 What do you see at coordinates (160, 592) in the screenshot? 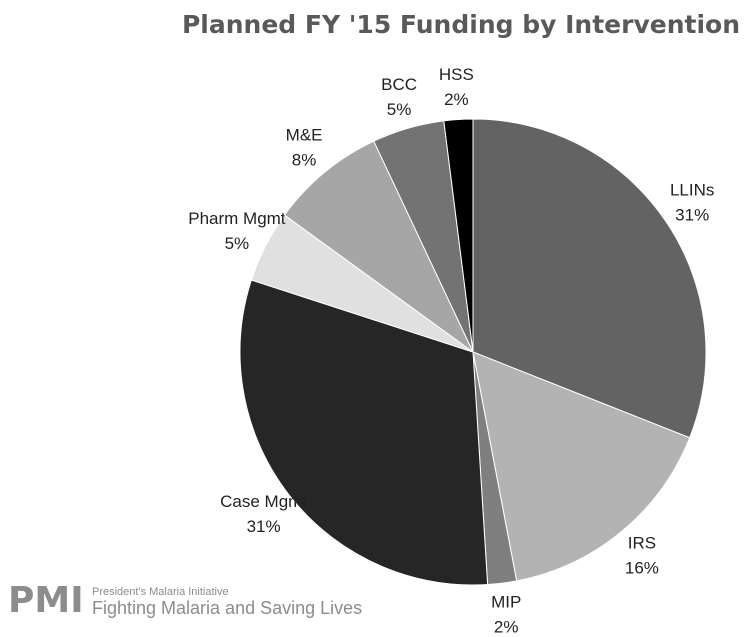
I see `logo-line1: President's Malaria Initiative` at bounding box center [160, 592].